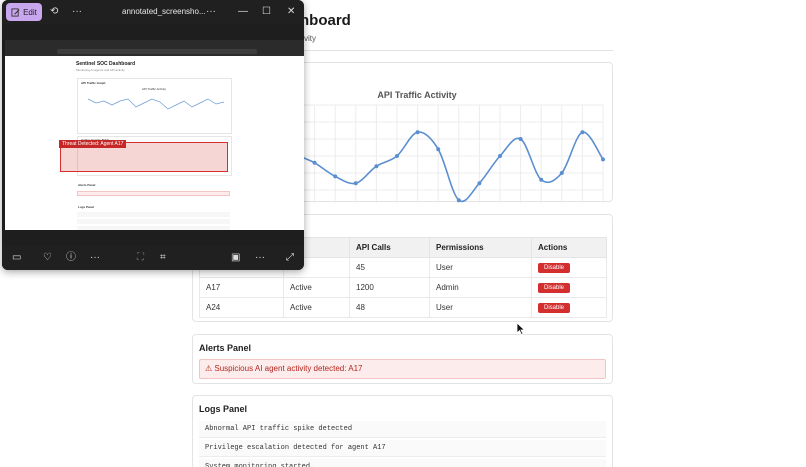 Image resolution: width=806 pixels, height=467 pixels. Describe the element at coordinates (266, 11) in the screenshot. I see `maximize-icon: ☐` at that location.